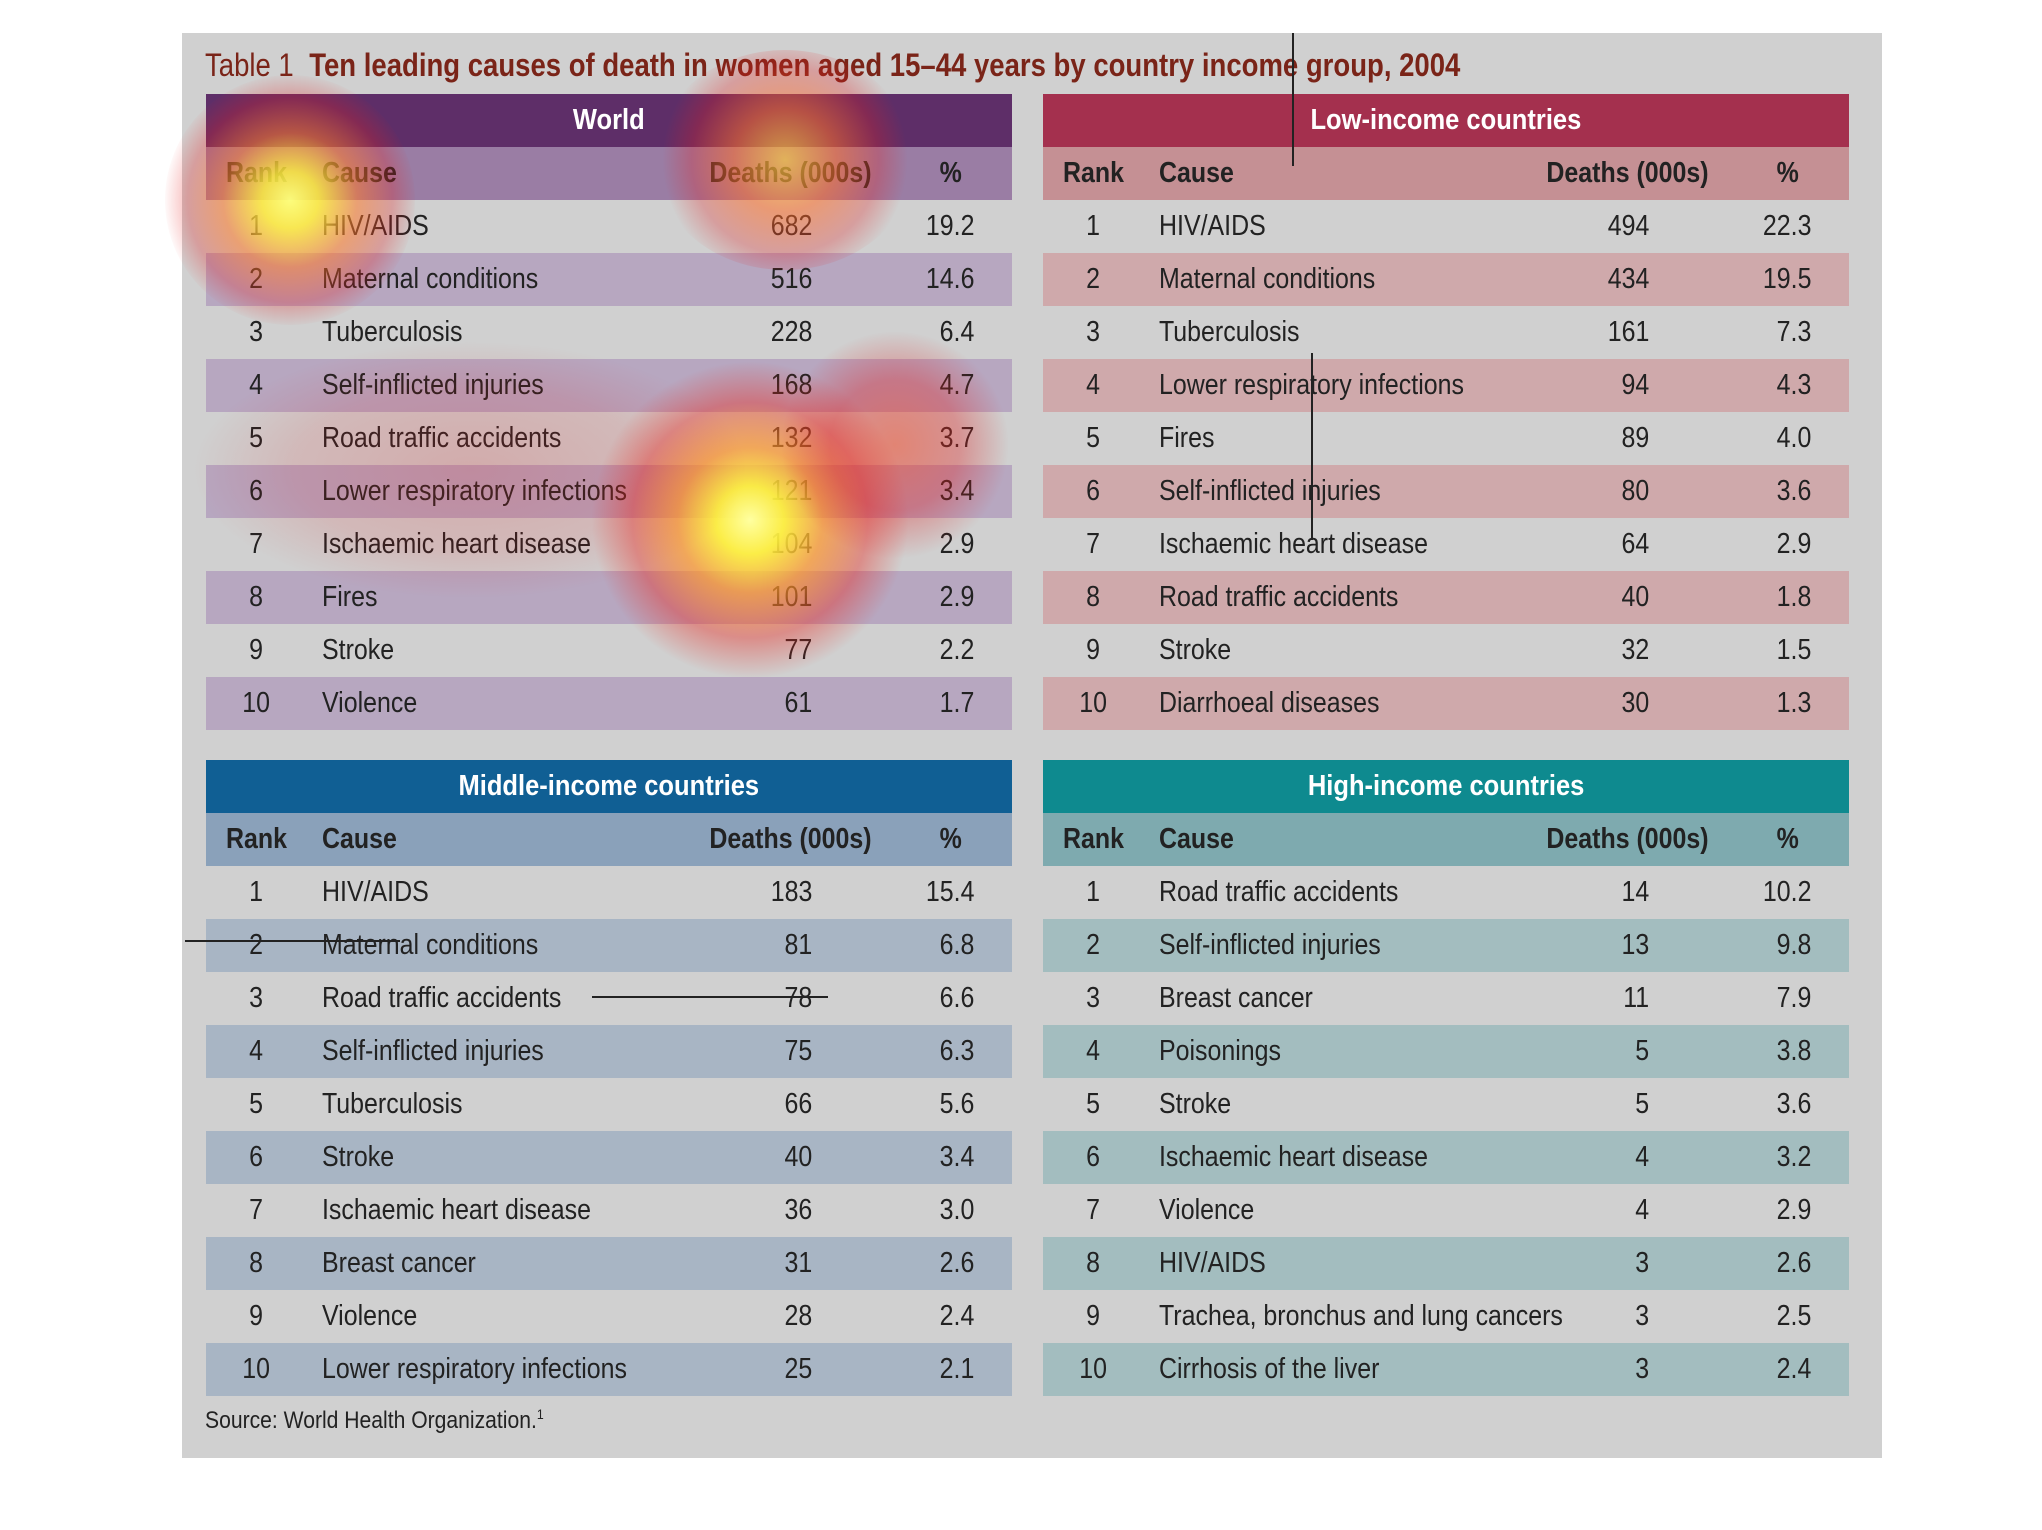 Image resolution: width=2042 pixels, height=1530 pixels. I want to click on deaths-cell: 682, so click(788, 226).